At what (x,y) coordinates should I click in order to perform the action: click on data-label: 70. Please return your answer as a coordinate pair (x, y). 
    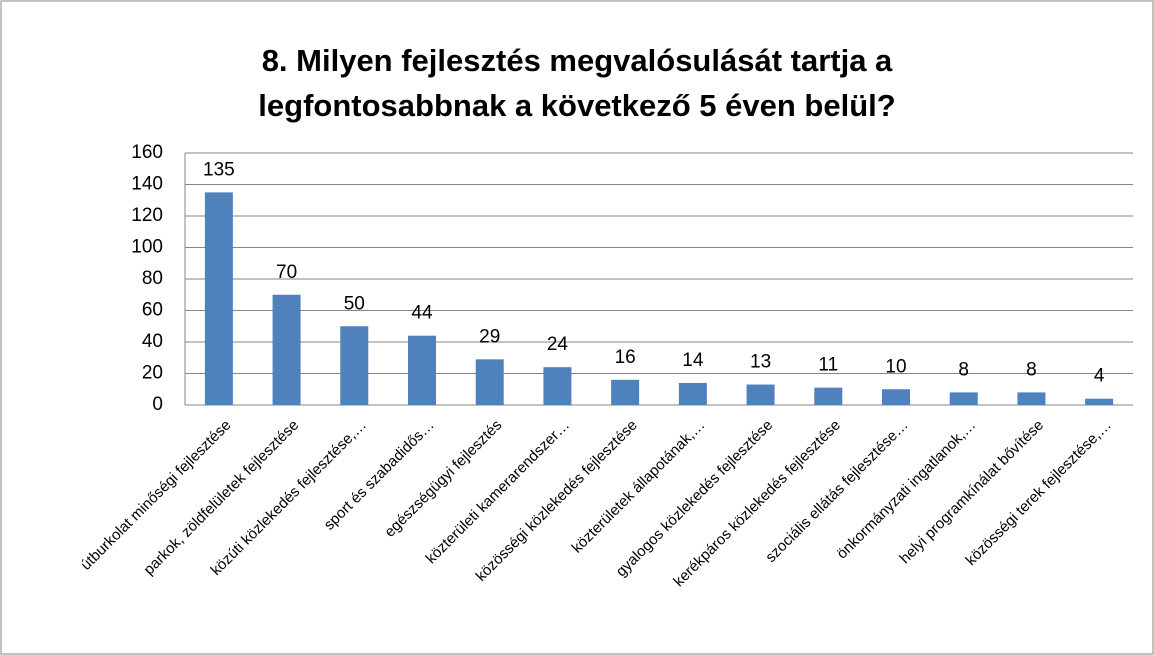
    Looking at the image, I should click on (286, 272).